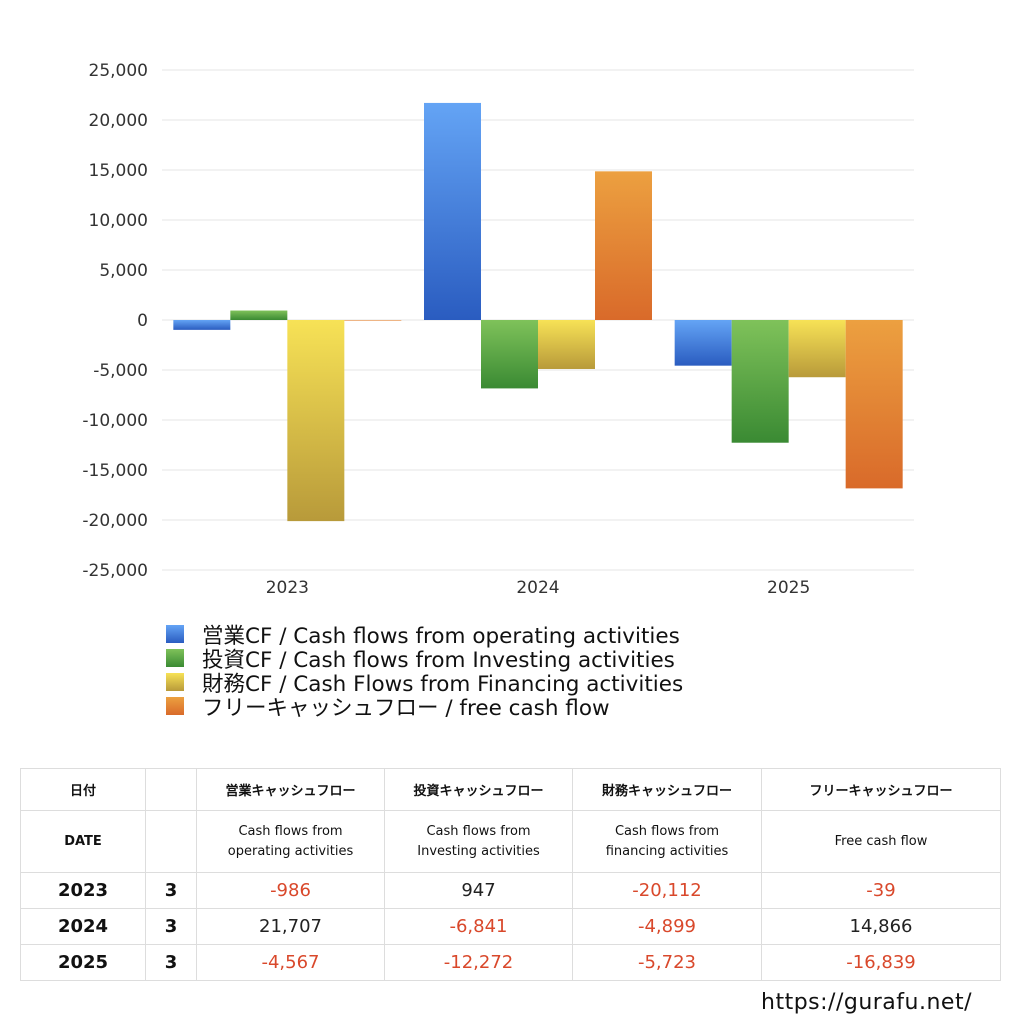 The width and height of the screenshot is (1024, 1024). What do you see at coordinates (142, 321) in the screenshot?
I see `y-tick-label: 0` at bounding box center [142, 321].